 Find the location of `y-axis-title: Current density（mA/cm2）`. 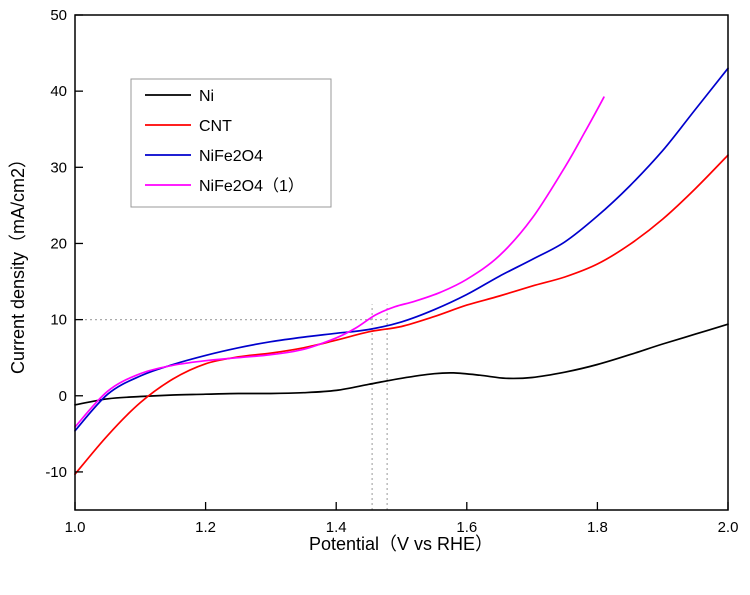

y-axis-title: Current density（mA/cm2） is located at coordinates (18, 262).